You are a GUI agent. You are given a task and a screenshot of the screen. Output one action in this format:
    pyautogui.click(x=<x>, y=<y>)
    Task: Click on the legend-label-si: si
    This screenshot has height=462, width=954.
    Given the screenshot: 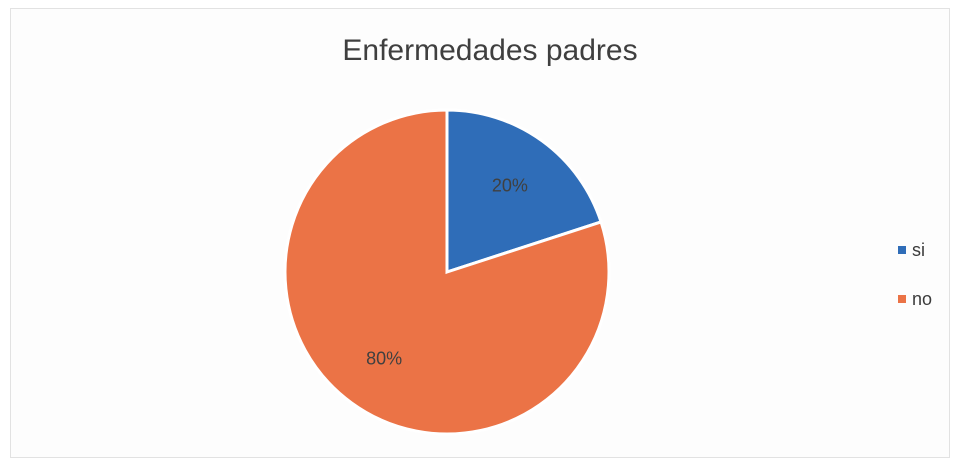 What is the action you would take?
    pyautogui.click(x=918, y=249)
    